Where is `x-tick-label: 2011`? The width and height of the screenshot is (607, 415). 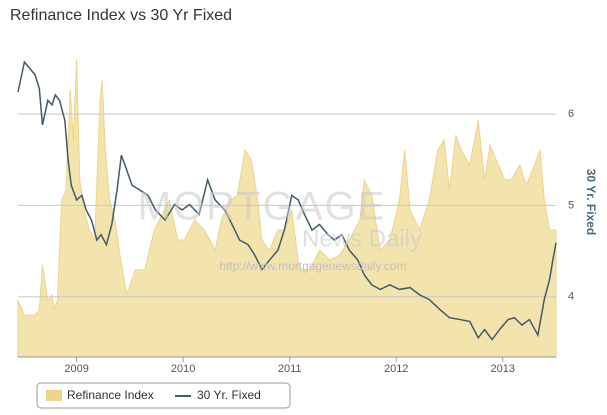 x-tick-label: 2011 is located at coordinates (290, 369).